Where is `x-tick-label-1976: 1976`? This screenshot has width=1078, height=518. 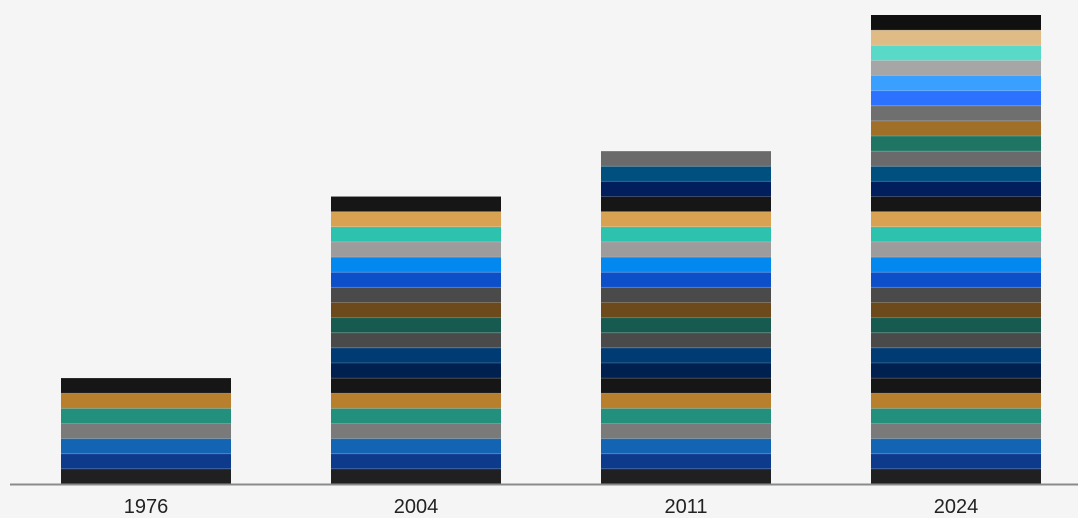 x-tick-label-1976: 1976 is located at coordinates (146, 507).